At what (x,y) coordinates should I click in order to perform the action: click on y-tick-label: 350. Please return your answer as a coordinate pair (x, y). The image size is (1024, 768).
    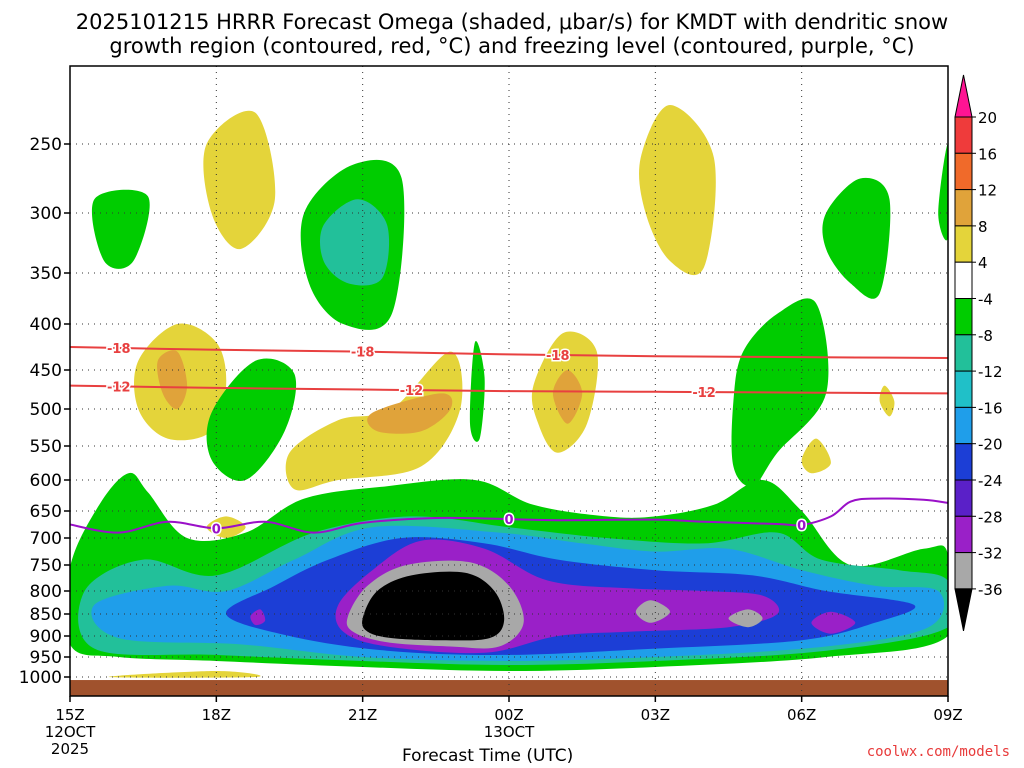
    Looking at the image, I should click on (46, 274).